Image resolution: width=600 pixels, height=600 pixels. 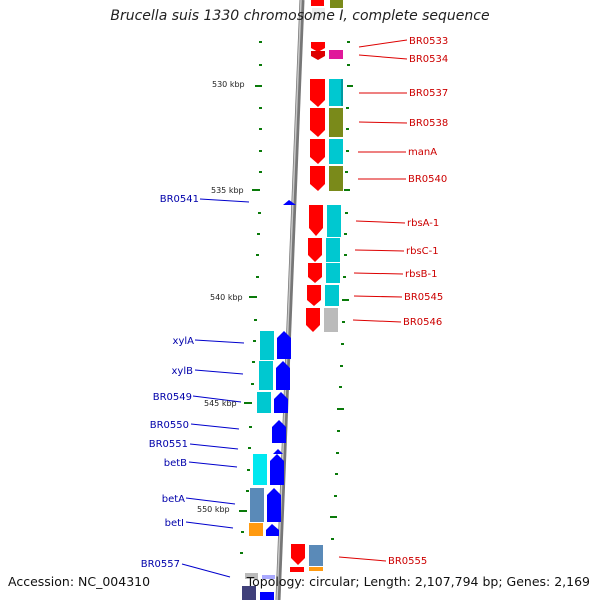 What do you see at coordinates (373, 300) in the screenshot?
I see `right-callout-lines` at bounding box center [373, 300].